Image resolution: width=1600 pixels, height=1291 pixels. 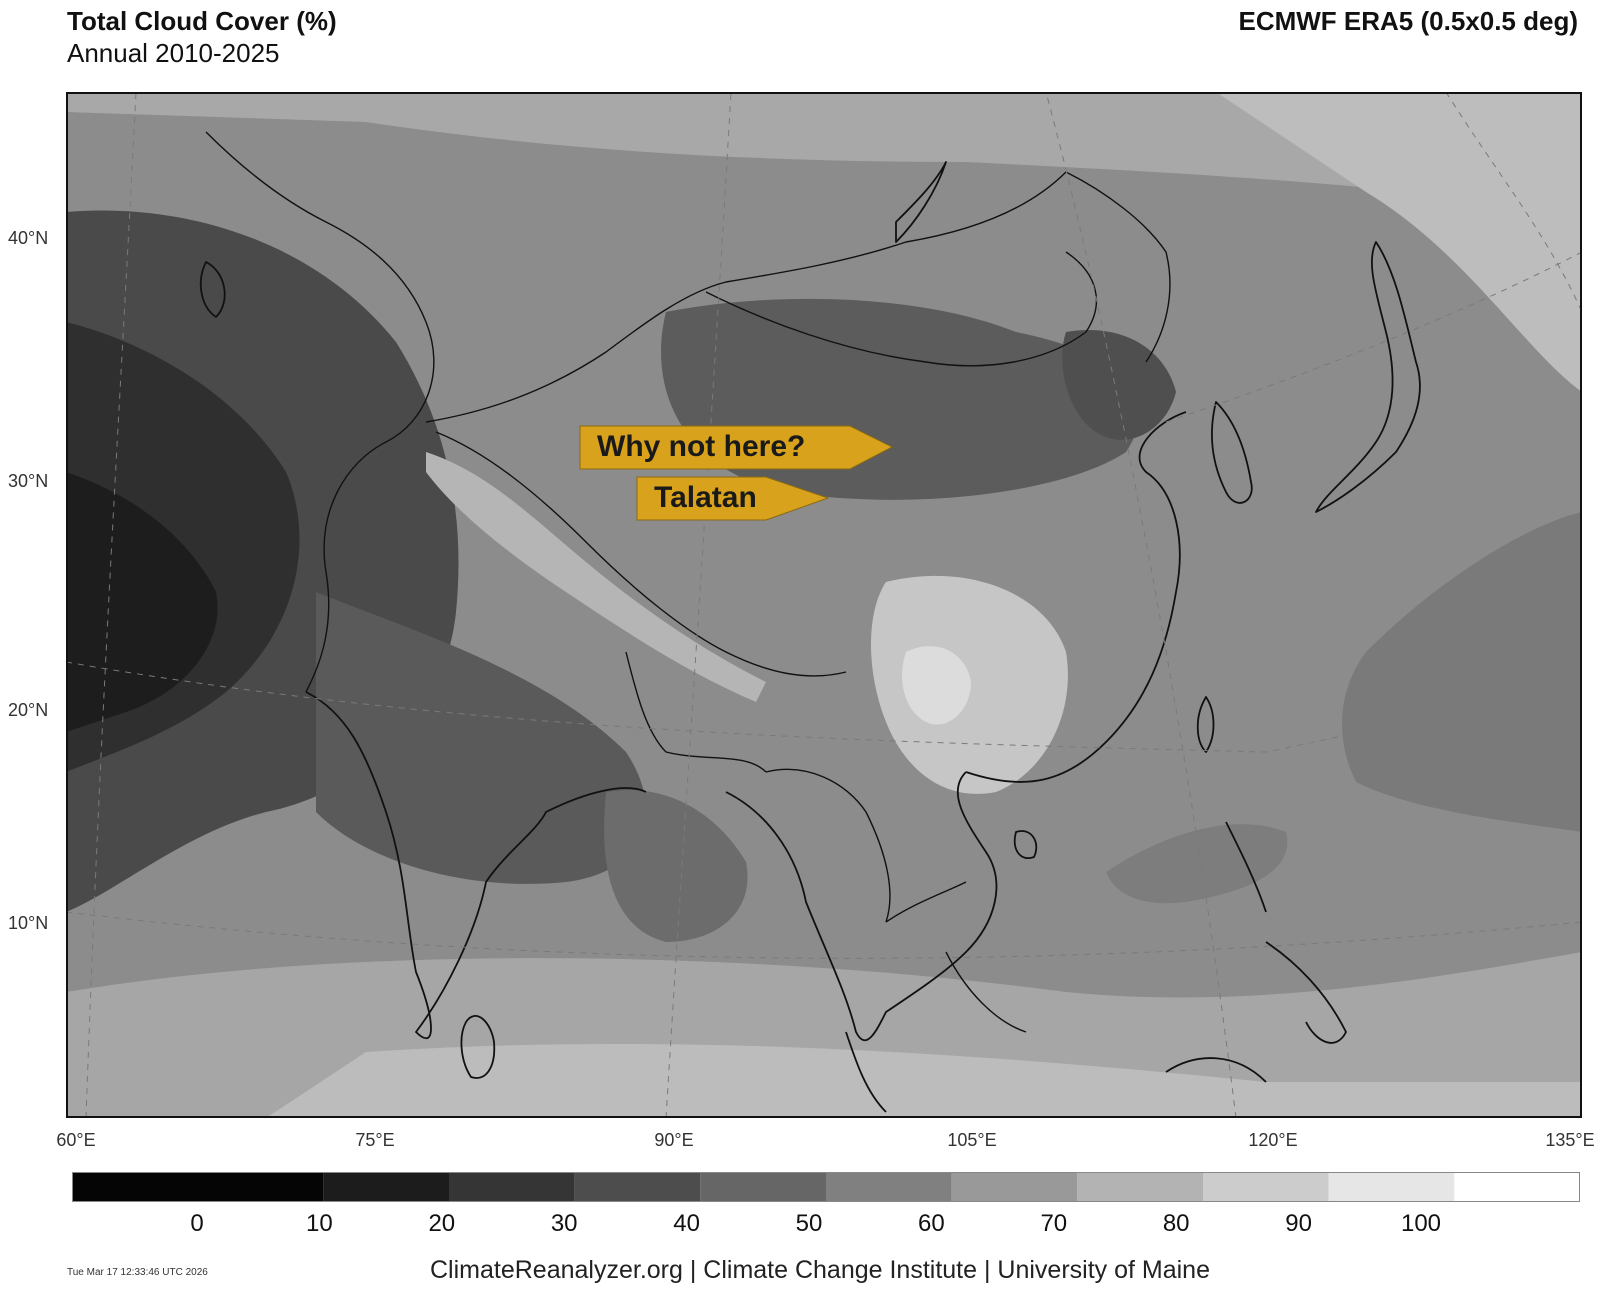 I want to click on colorbar-tick-label: 10, so click(x=319, y=1223).